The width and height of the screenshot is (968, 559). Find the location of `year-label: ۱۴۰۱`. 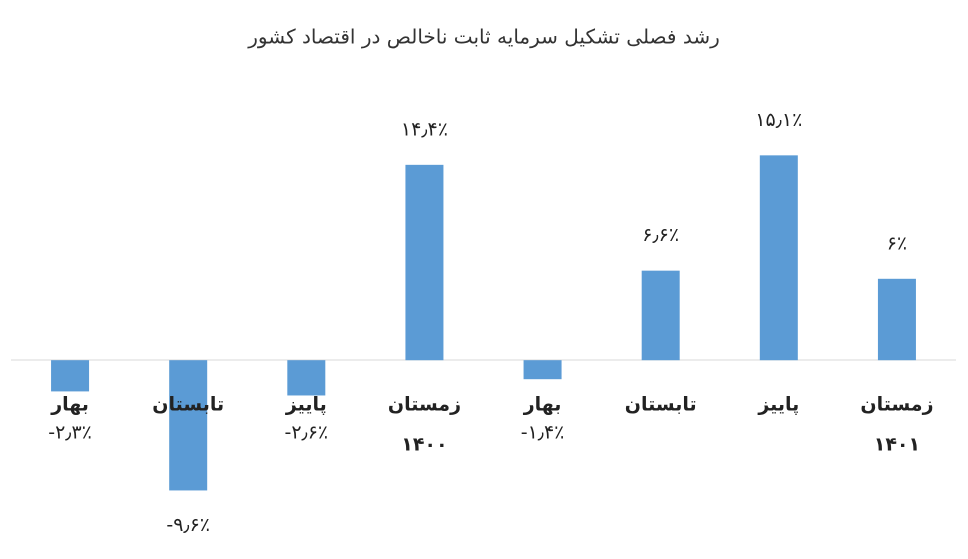

year-label: ۱۴۰۱ is located at coordinates (897, 445).